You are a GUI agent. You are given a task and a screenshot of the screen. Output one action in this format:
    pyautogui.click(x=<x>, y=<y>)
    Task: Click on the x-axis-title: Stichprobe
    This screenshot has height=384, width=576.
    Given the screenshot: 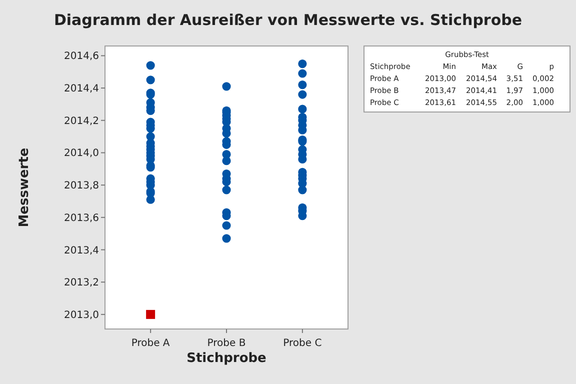 What is the action you would take?
    pyautogui.click(x=226, y=358)
    